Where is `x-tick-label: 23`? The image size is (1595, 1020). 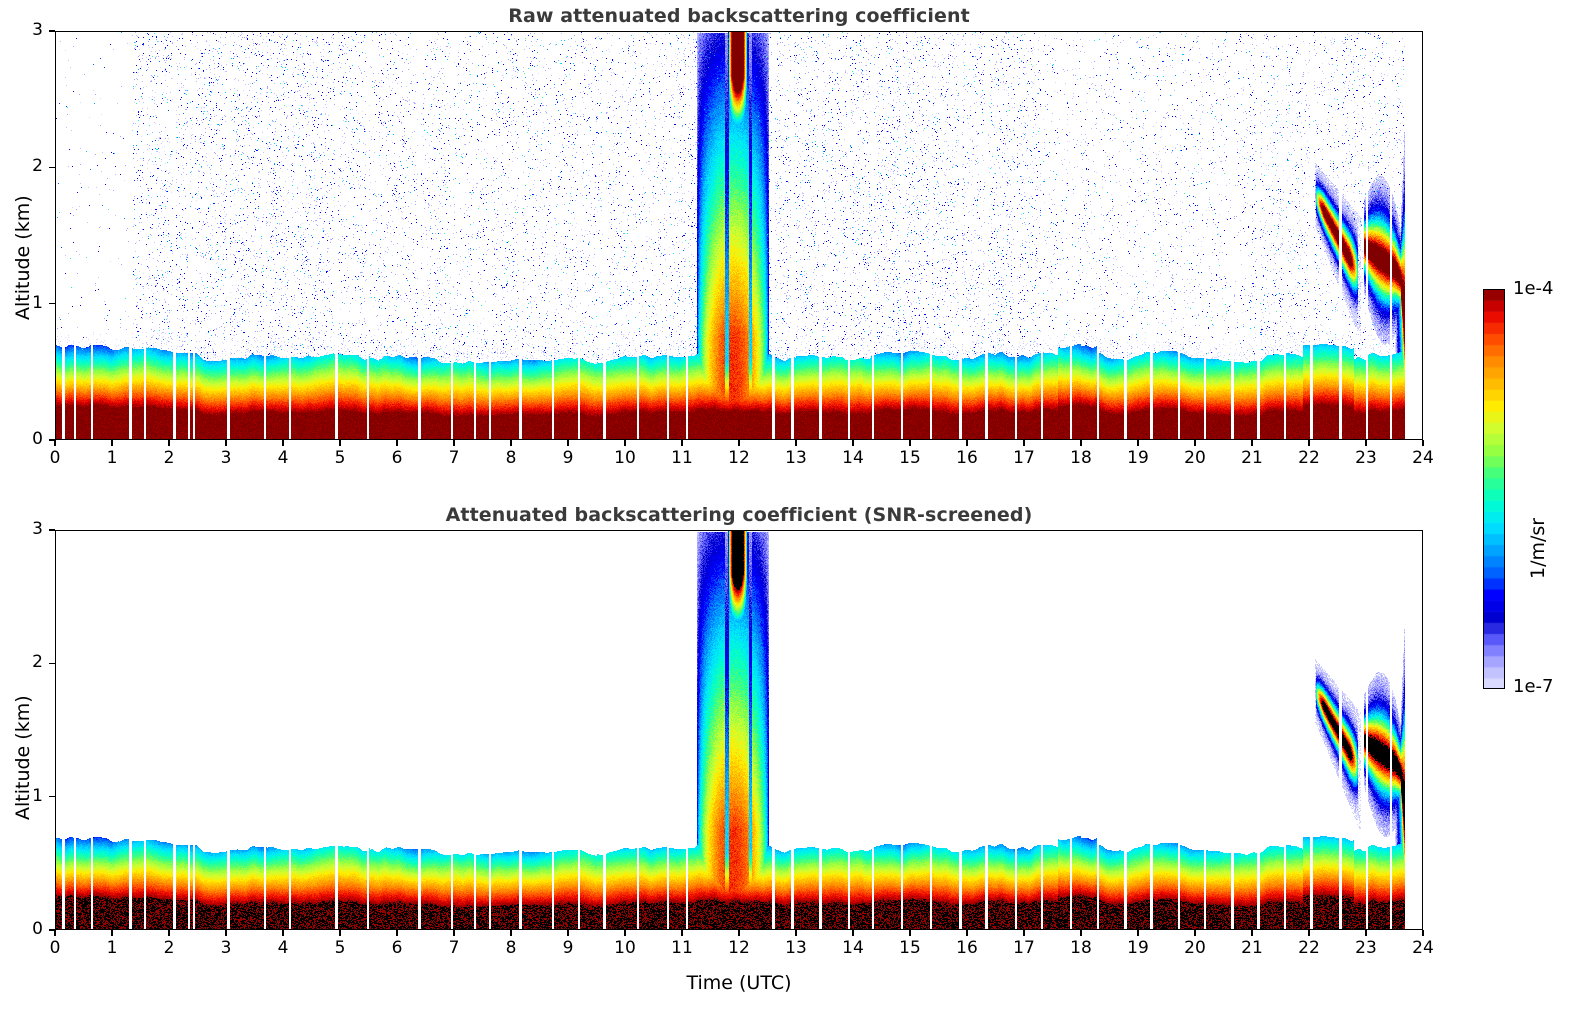
x-tick-label: 23 is located at coordinates (1366, 458).